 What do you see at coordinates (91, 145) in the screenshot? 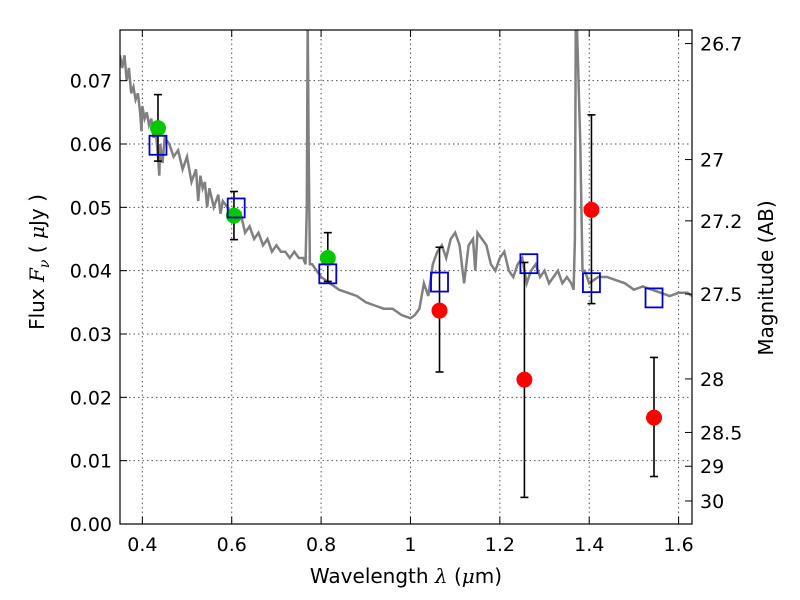
I see `y-tick-label: 0.06` at bounding box center [91, 145].